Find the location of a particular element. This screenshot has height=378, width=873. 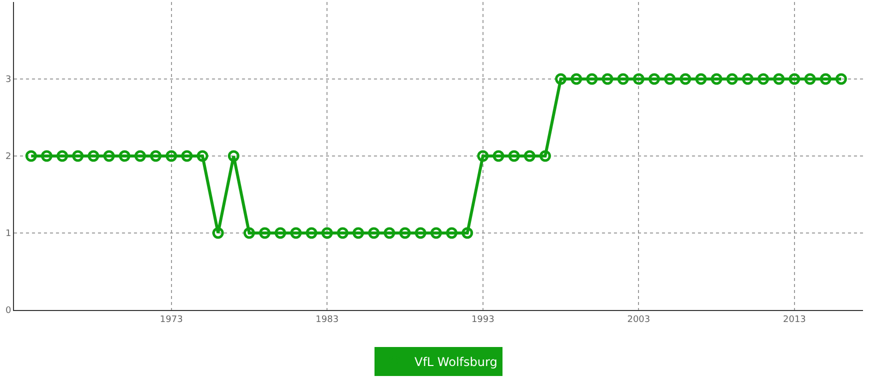

text: VfL Wolfsburg is located at coordinates (456, 362).